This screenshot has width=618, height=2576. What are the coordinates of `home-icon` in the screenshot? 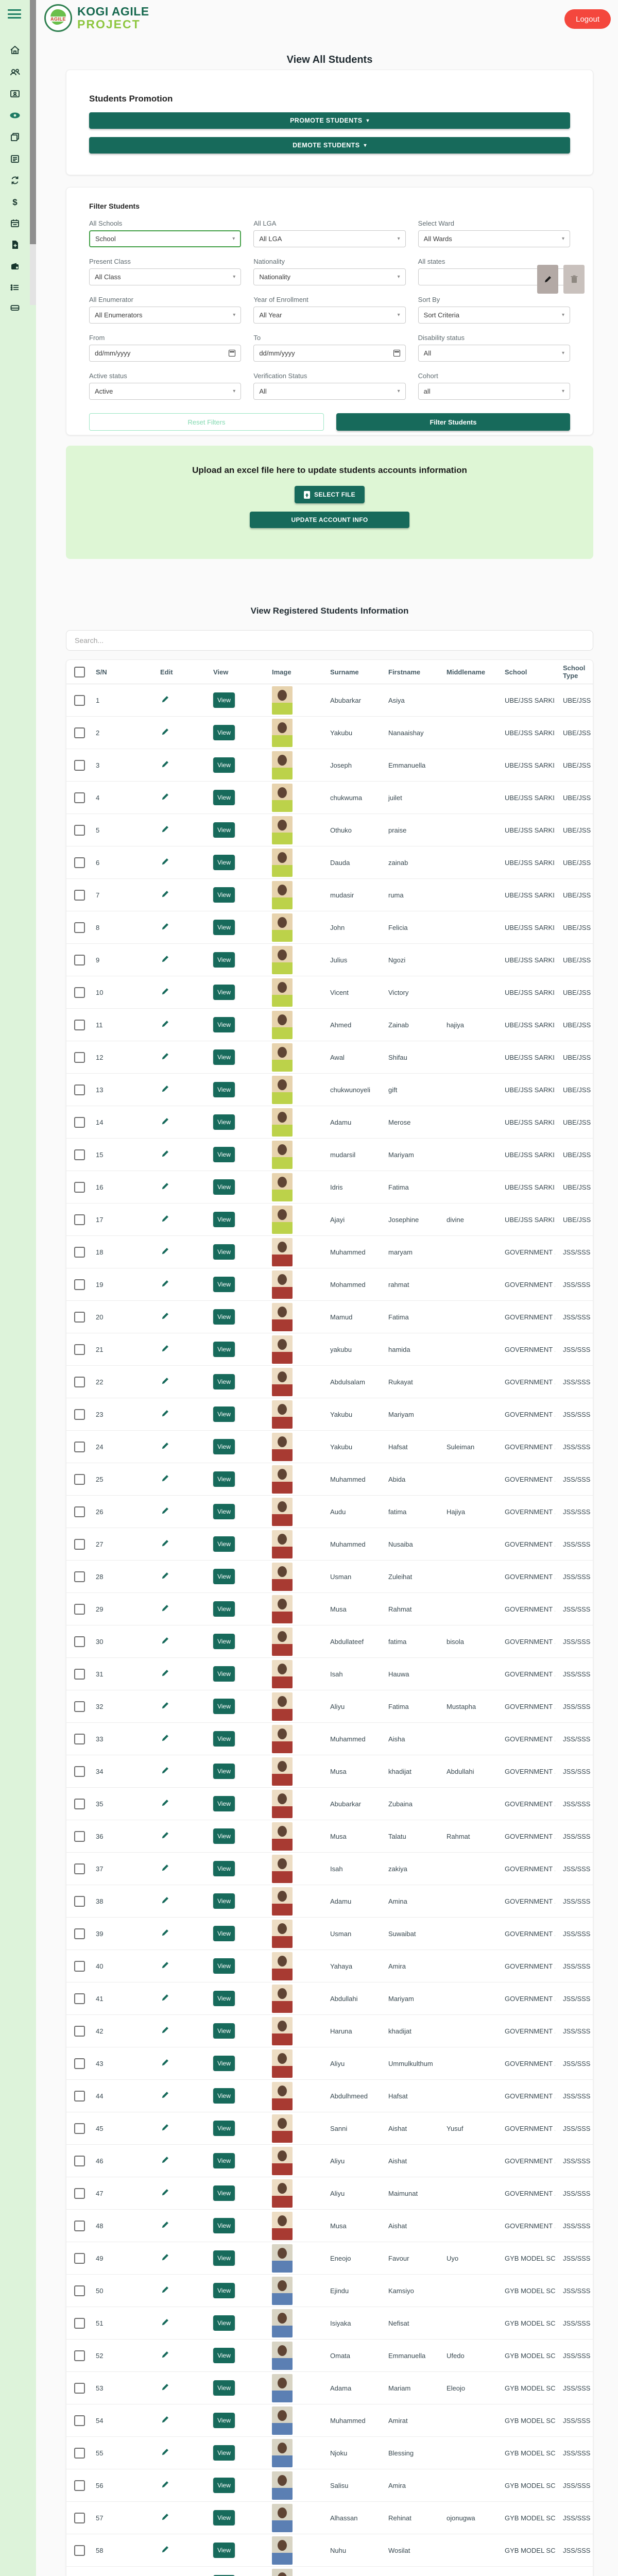 It's located at (15, 50).